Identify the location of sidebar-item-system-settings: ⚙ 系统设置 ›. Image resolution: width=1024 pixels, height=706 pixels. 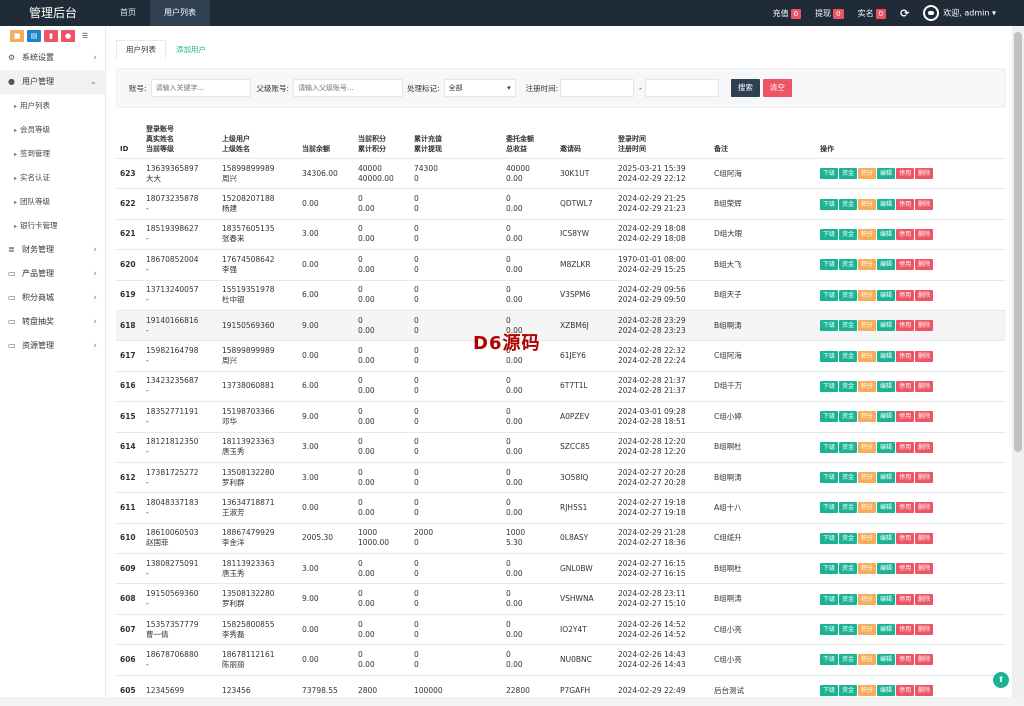
(52, 58).